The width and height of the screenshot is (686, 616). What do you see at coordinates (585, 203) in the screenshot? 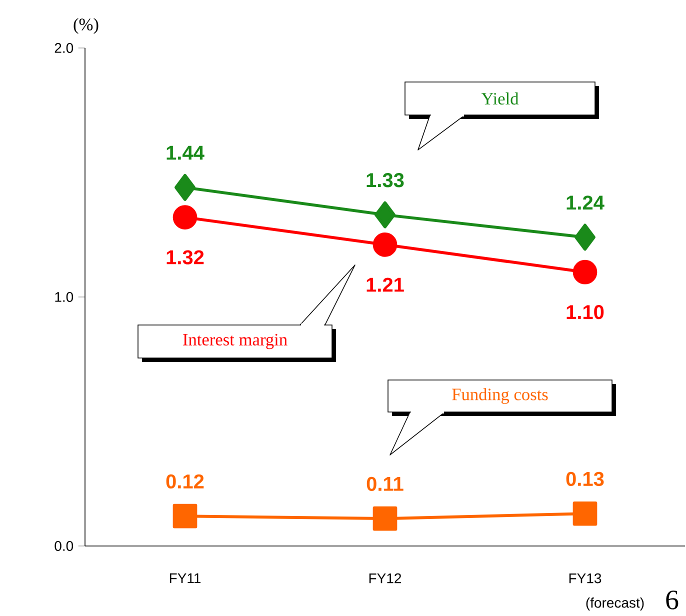
I see `data-label: 1.24` at bounding box center [585, 203].